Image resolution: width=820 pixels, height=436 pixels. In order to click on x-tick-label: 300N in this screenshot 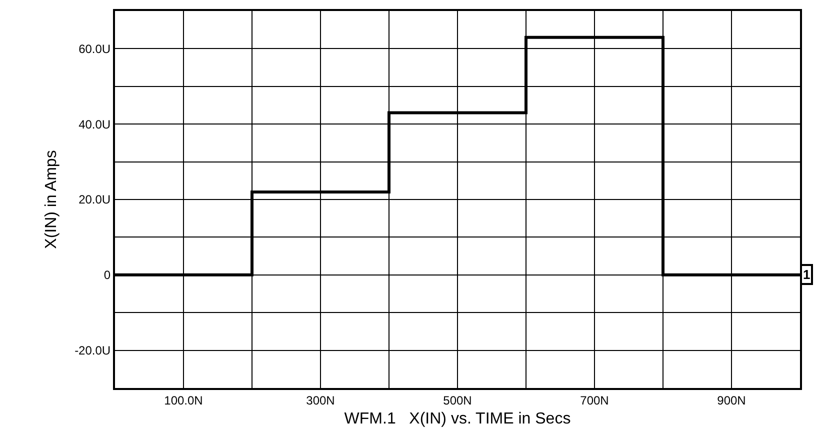, I will do `click(320, 400)`.